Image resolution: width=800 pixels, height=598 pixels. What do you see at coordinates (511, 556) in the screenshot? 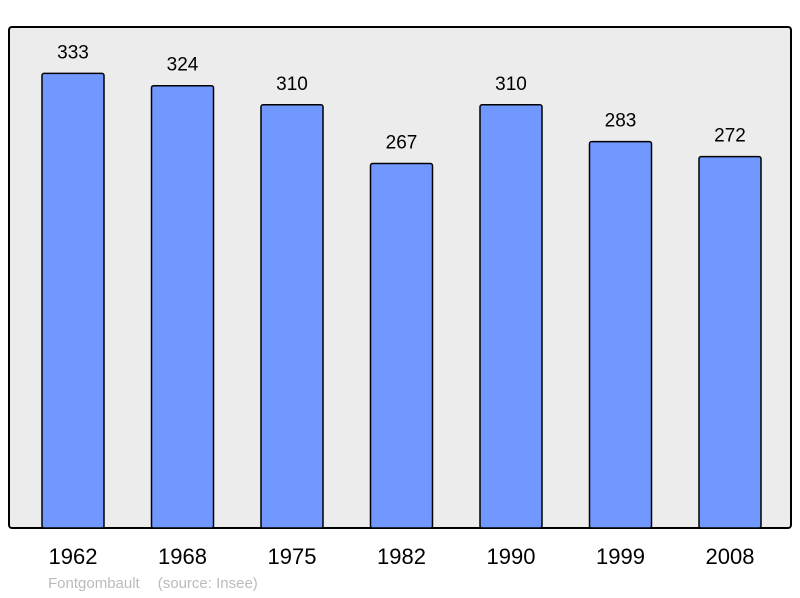
I see `x-tick-label-1990: 1990` at bounding box center [511, 556].